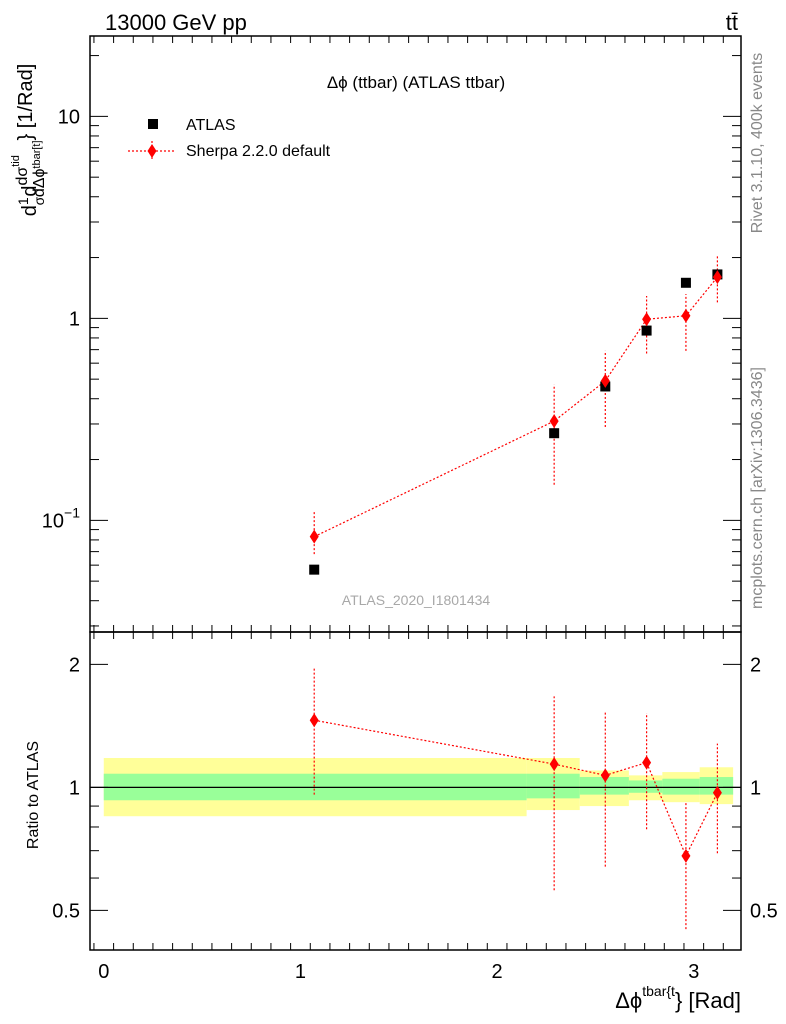  What do you see at coordinates (26, 102) in the screenshot?
I see `ylabel-unit: } [1/Rad]` at bounding box center [26, 102].